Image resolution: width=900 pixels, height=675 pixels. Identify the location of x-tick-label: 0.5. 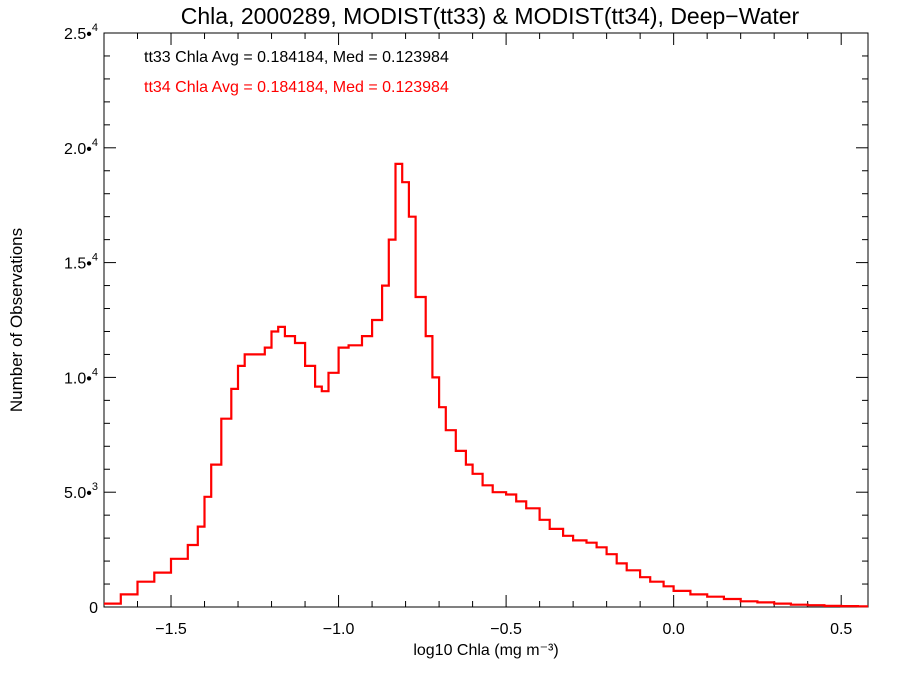
(841, 629).